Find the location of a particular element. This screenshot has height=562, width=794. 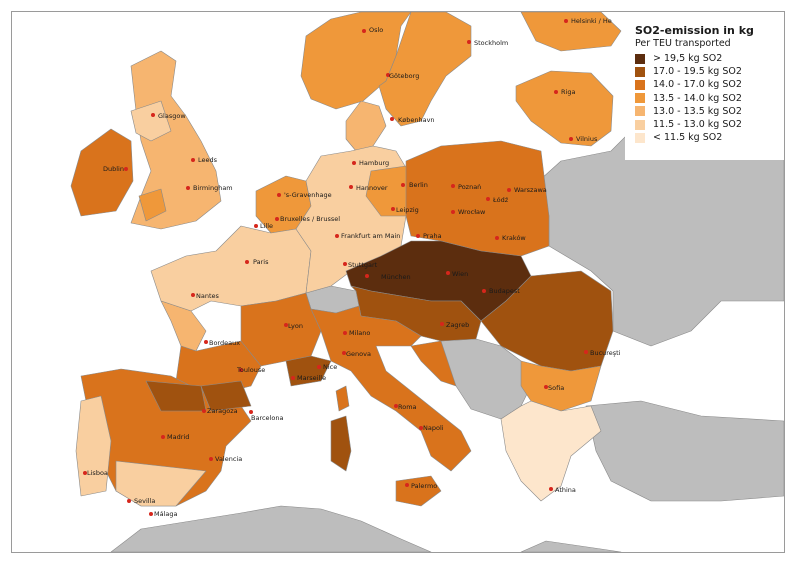

region-spain-catalonia is located at coordinates (226, 396).